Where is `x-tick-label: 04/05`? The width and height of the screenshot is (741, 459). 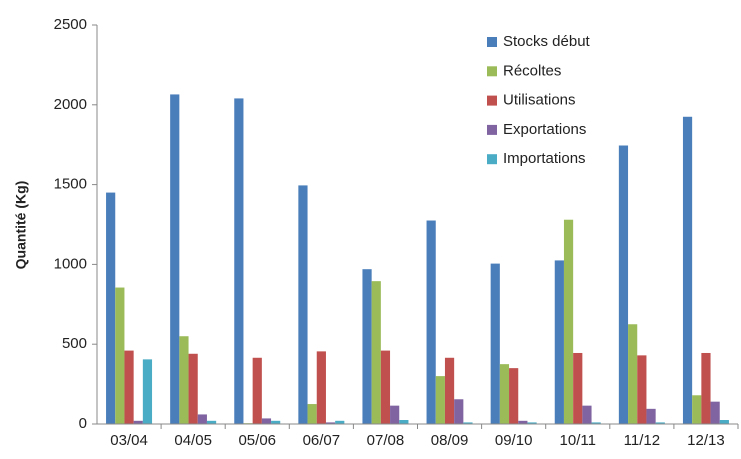 x-tick-label: 04/05 is located at coordinates (193, 440).